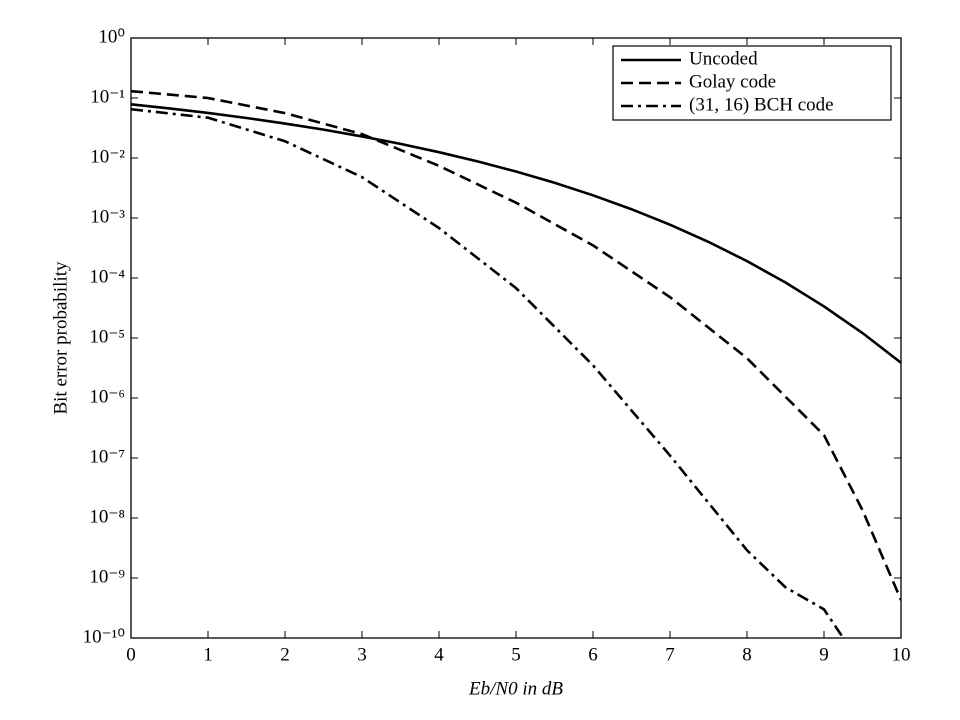 Image resolution: width=960 pixels, height=720 pixels. What do you see at coordinates (285, 654) in the screenshot?
I see `x-tick-label: 2` at bounding box center [285, 654].